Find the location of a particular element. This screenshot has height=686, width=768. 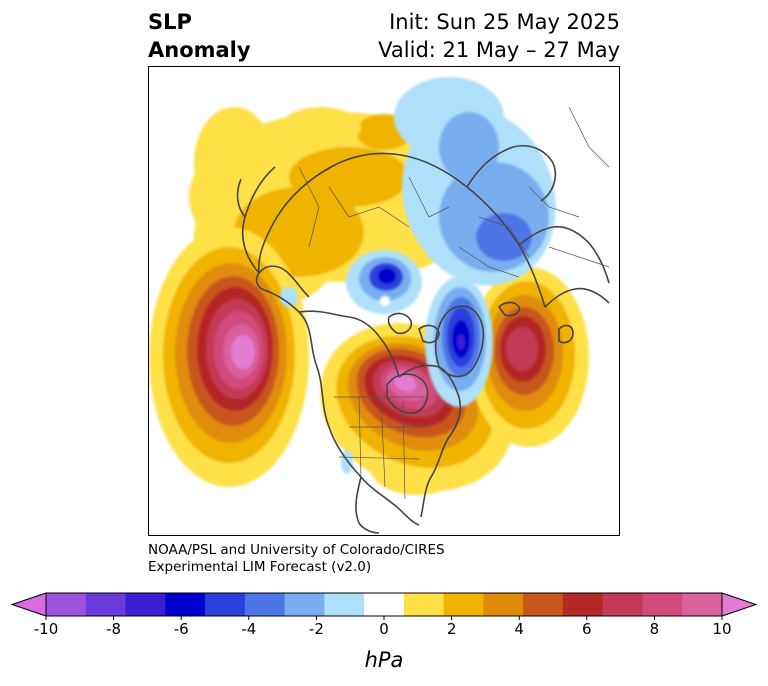

credit-line-2: Experimental LIM Forecast (v2.0) is located at coordinates (260, 567).